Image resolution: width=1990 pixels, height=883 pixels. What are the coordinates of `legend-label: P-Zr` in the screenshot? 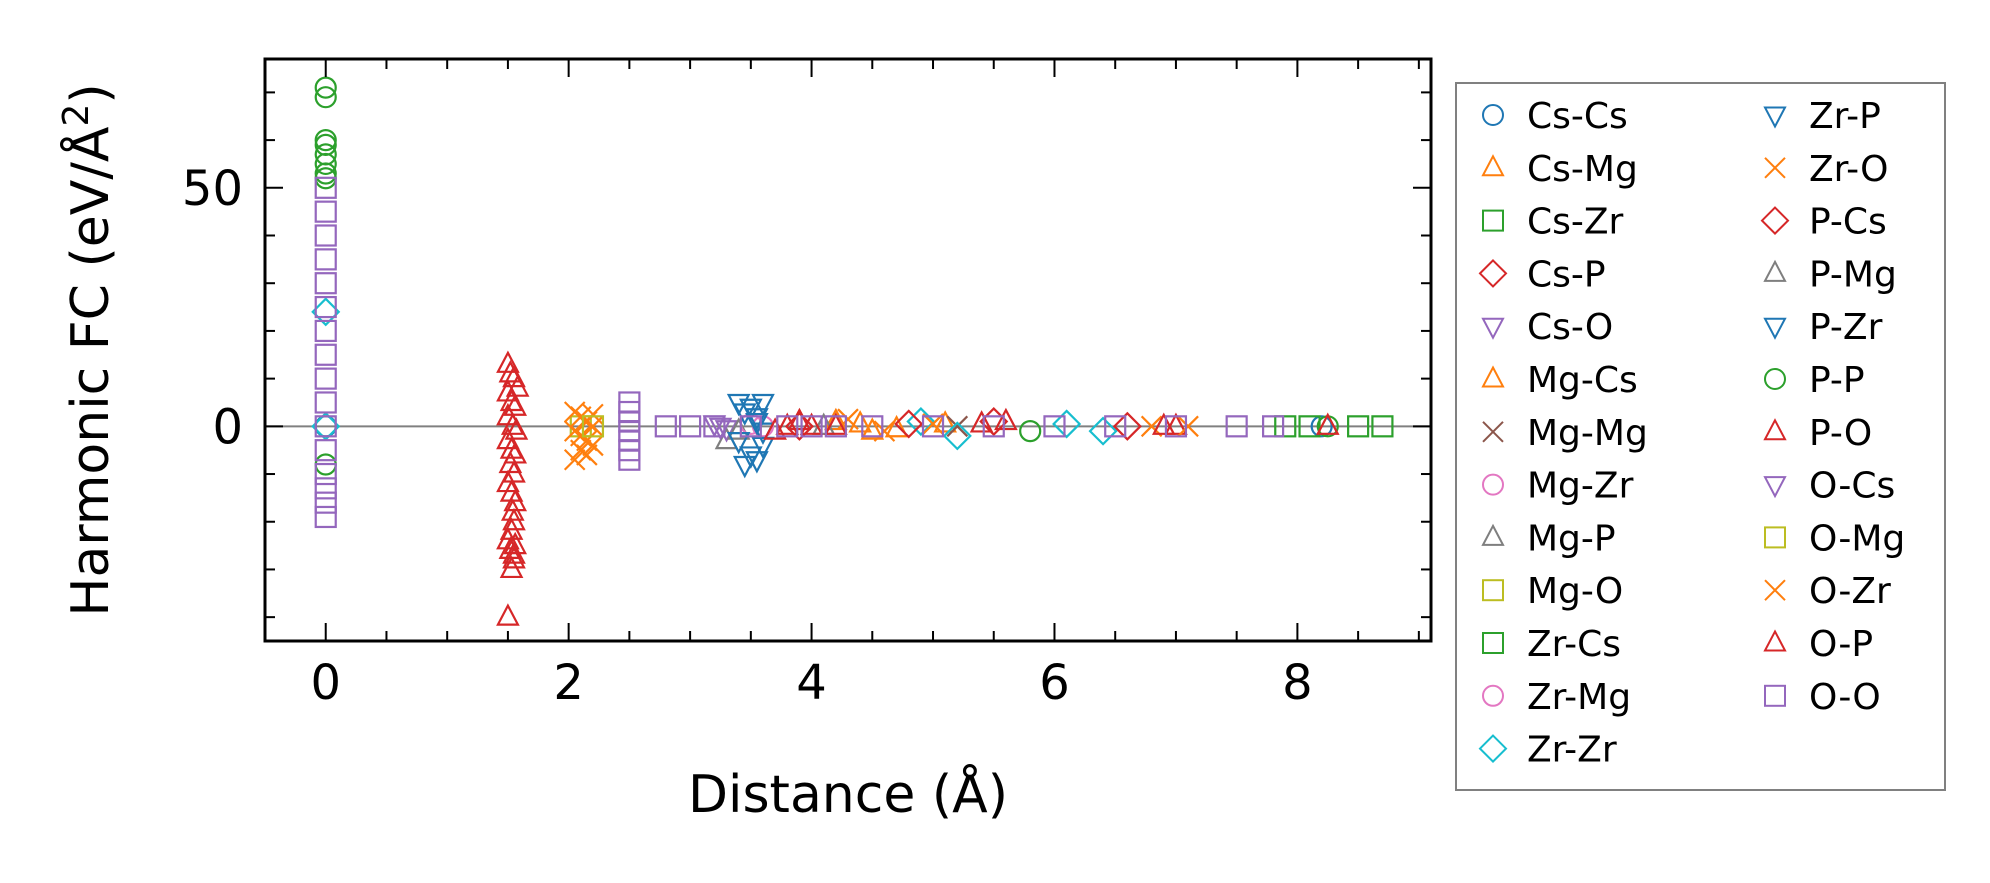 It's located at (1846, 327).